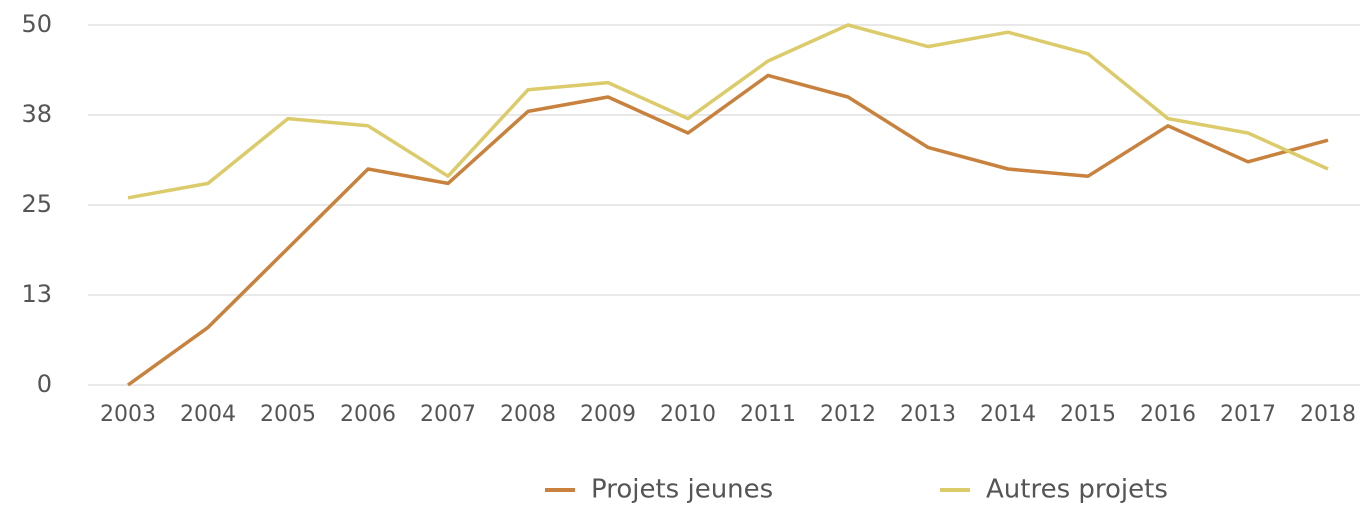 The width and height of the screenshot is (1364, 508). I want to click on x-tick-label: 2004, so click(208, 414).